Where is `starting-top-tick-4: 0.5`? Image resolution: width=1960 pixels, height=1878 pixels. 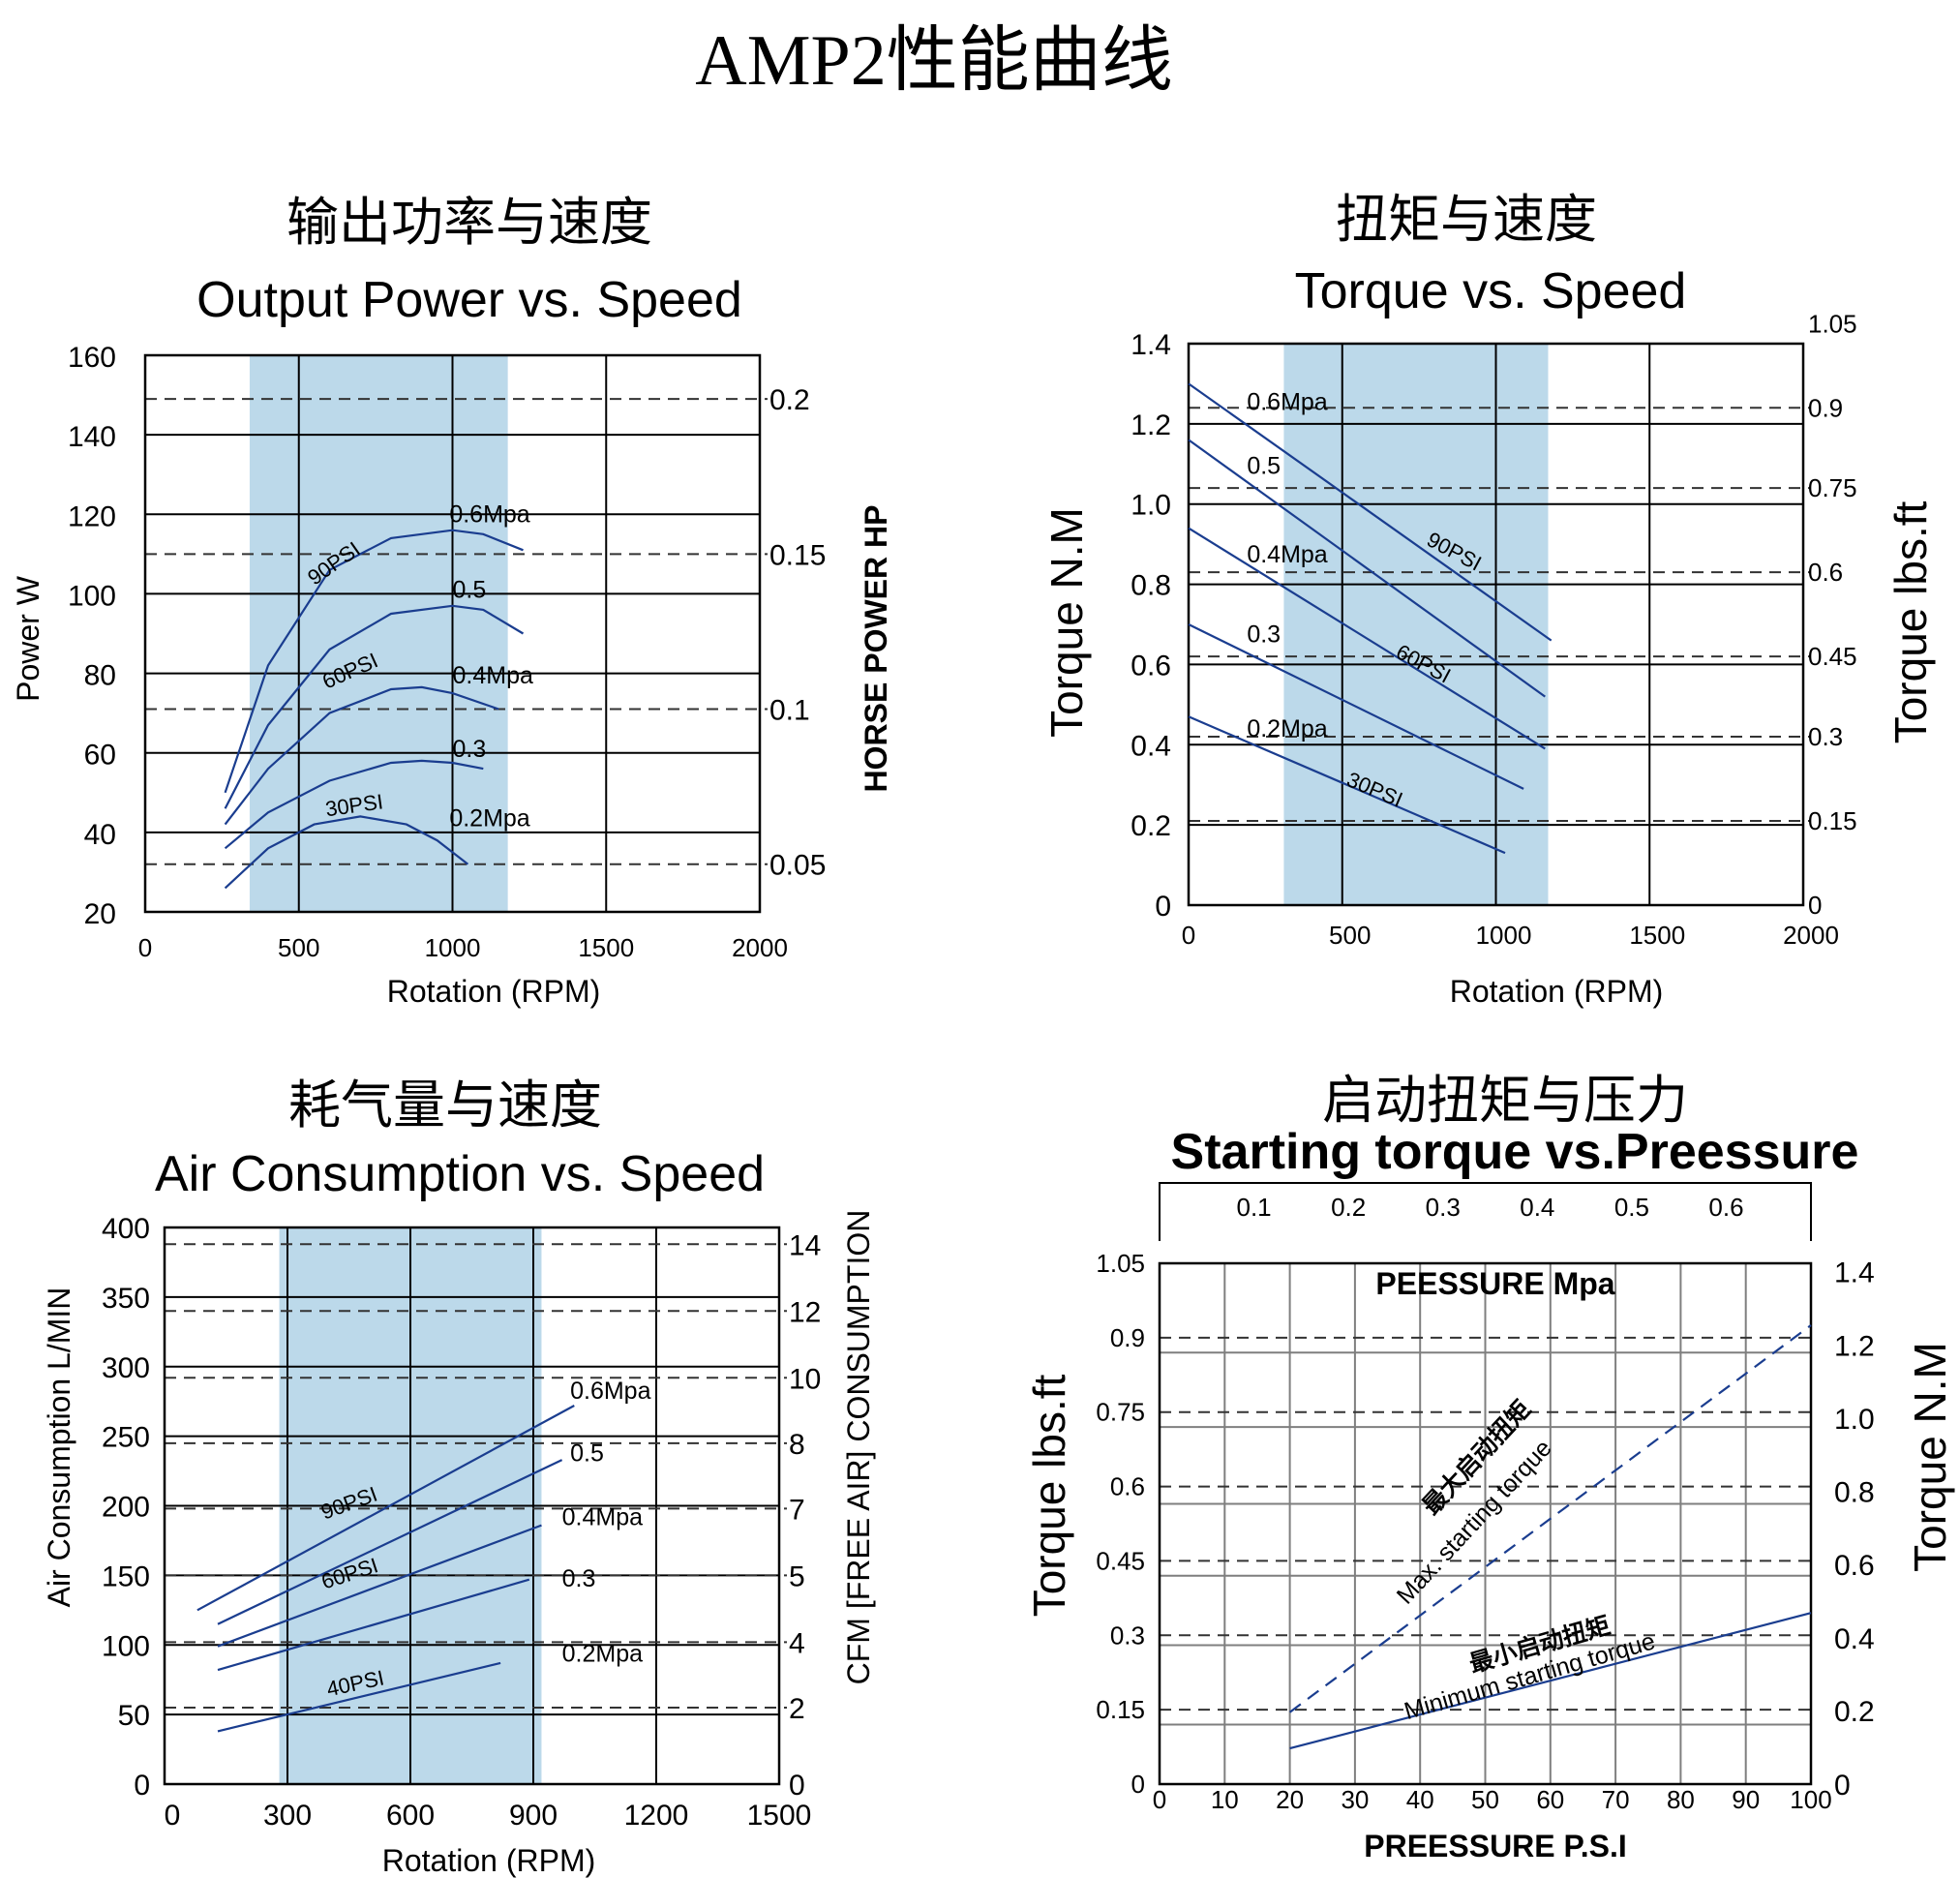
starting-top-tick-4: 0.5 is located at coordinates (1631, 1207).